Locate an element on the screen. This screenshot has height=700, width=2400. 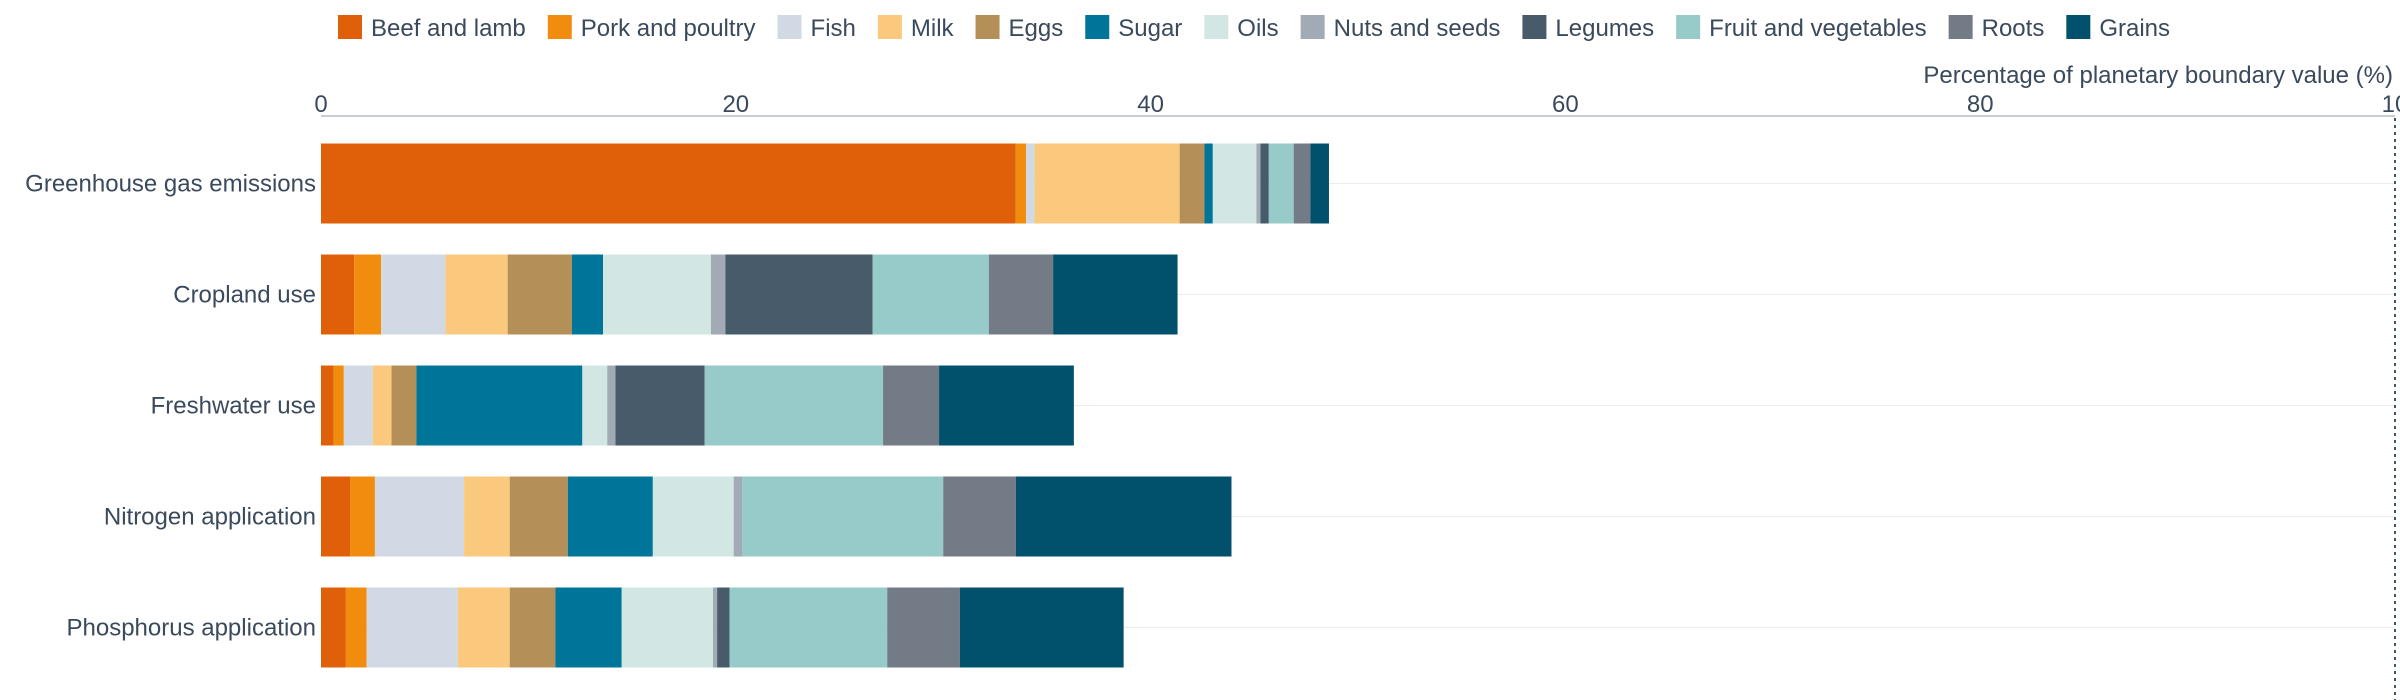
legend-item: Grains is located at coordinates (2118, 28).